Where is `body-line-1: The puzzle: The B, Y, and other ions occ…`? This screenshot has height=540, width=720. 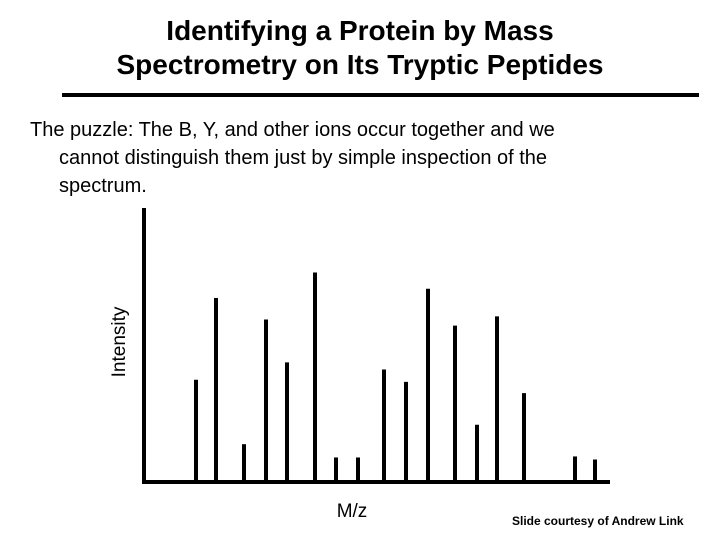 body-line-1: The puzzle: The B, Y, and other ions occ… is located at coordinates (292, 130).